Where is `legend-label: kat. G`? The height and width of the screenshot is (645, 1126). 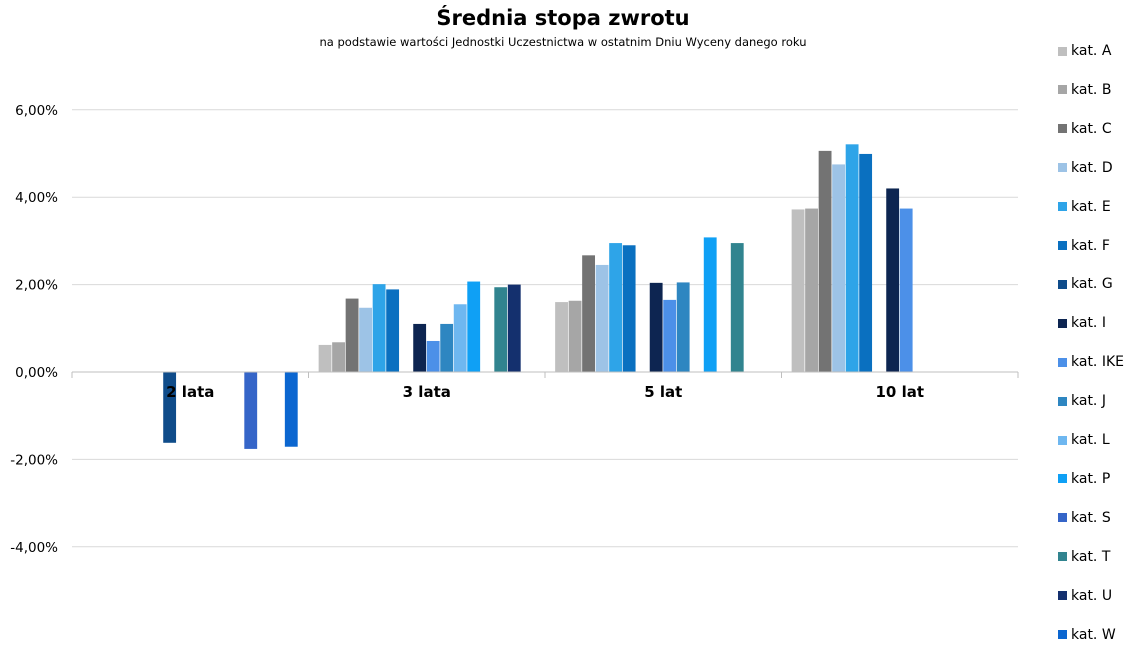 legend-label: kat. G is located at coordinates (1092, 284).